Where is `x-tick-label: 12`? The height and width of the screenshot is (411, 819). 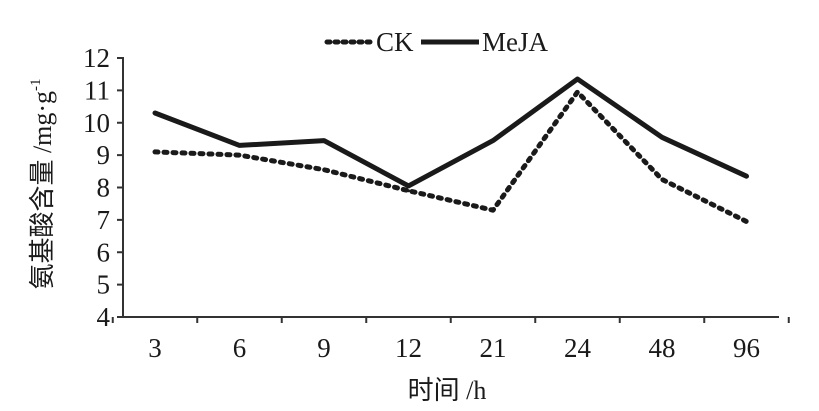 x-tick-label: 12 is located at coordinates (408, 348).